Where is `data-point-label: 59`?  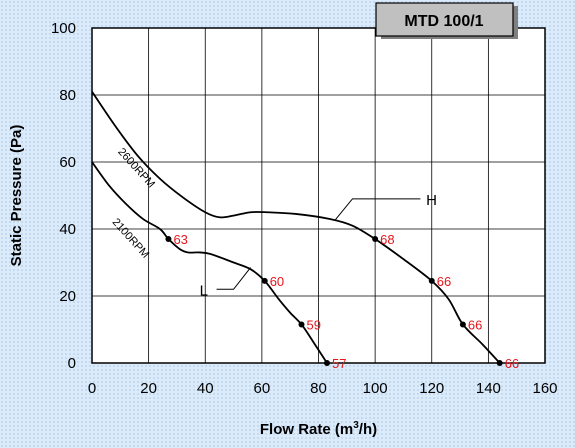
data-point-label: 59 is located at coordinates (314, 324).